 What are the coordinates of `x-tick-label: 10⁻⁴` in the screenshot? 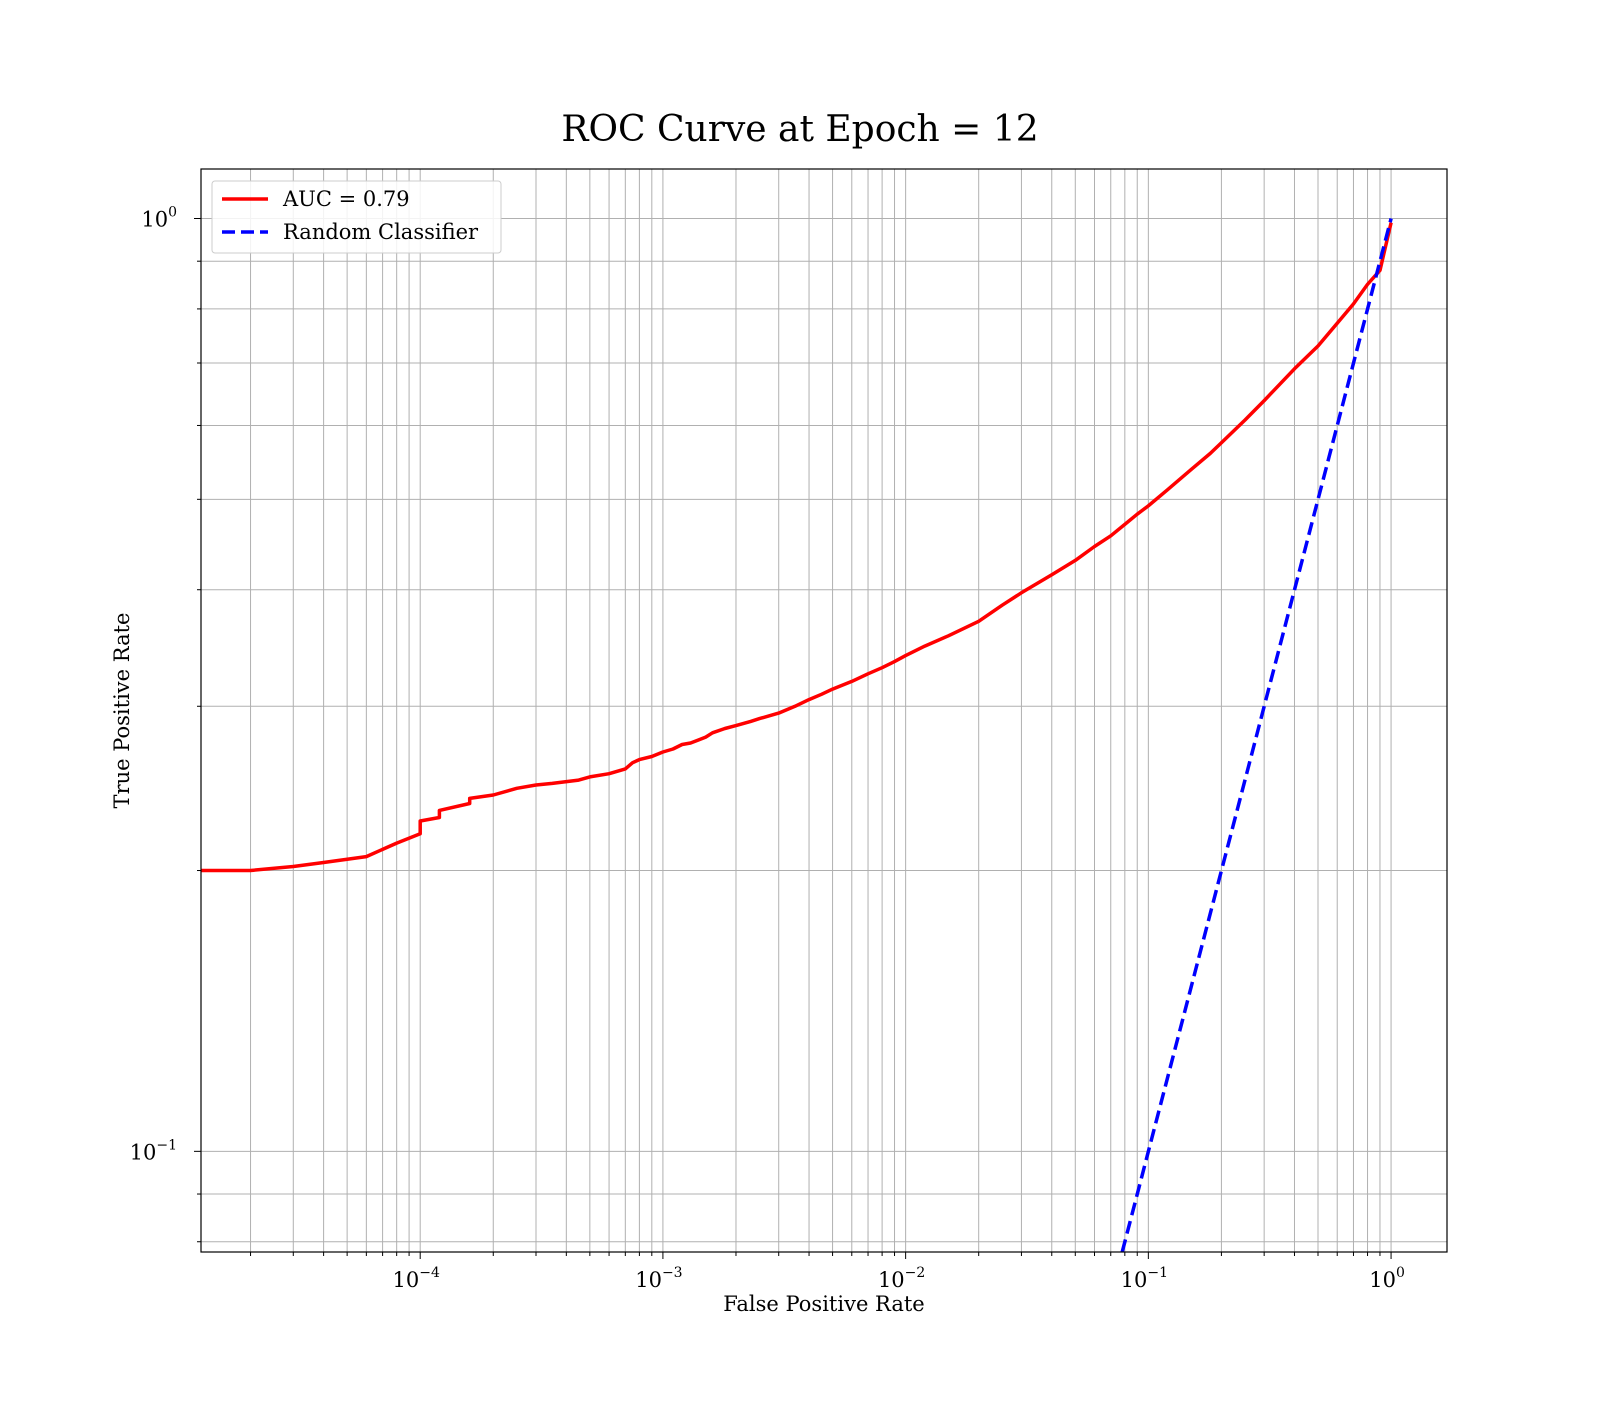 It's located at (416, 1278).